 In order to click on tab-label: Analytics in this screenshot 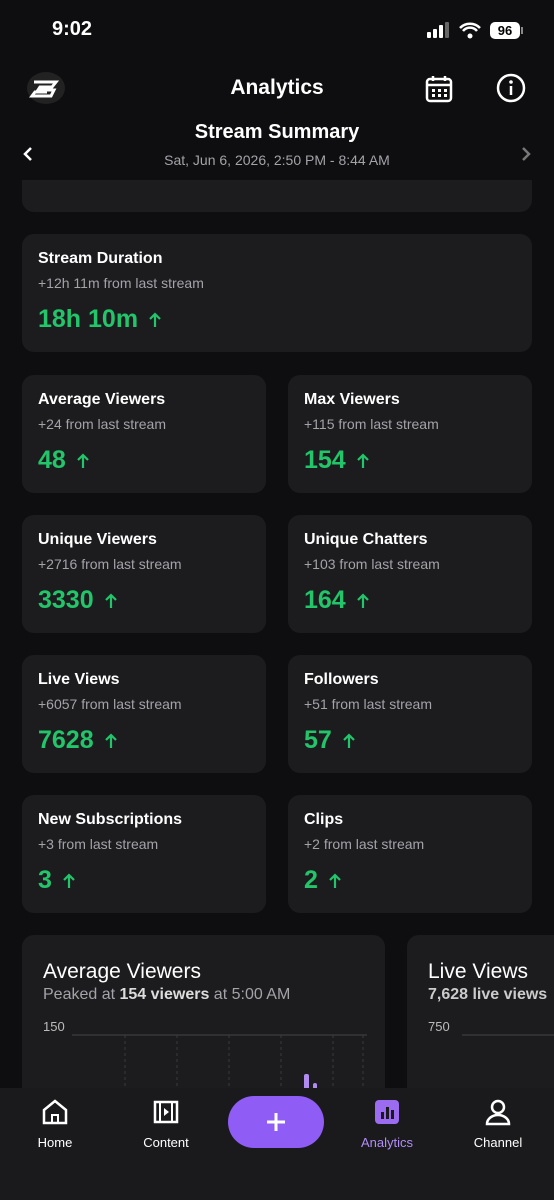, I will do `click(387, 1142)`.